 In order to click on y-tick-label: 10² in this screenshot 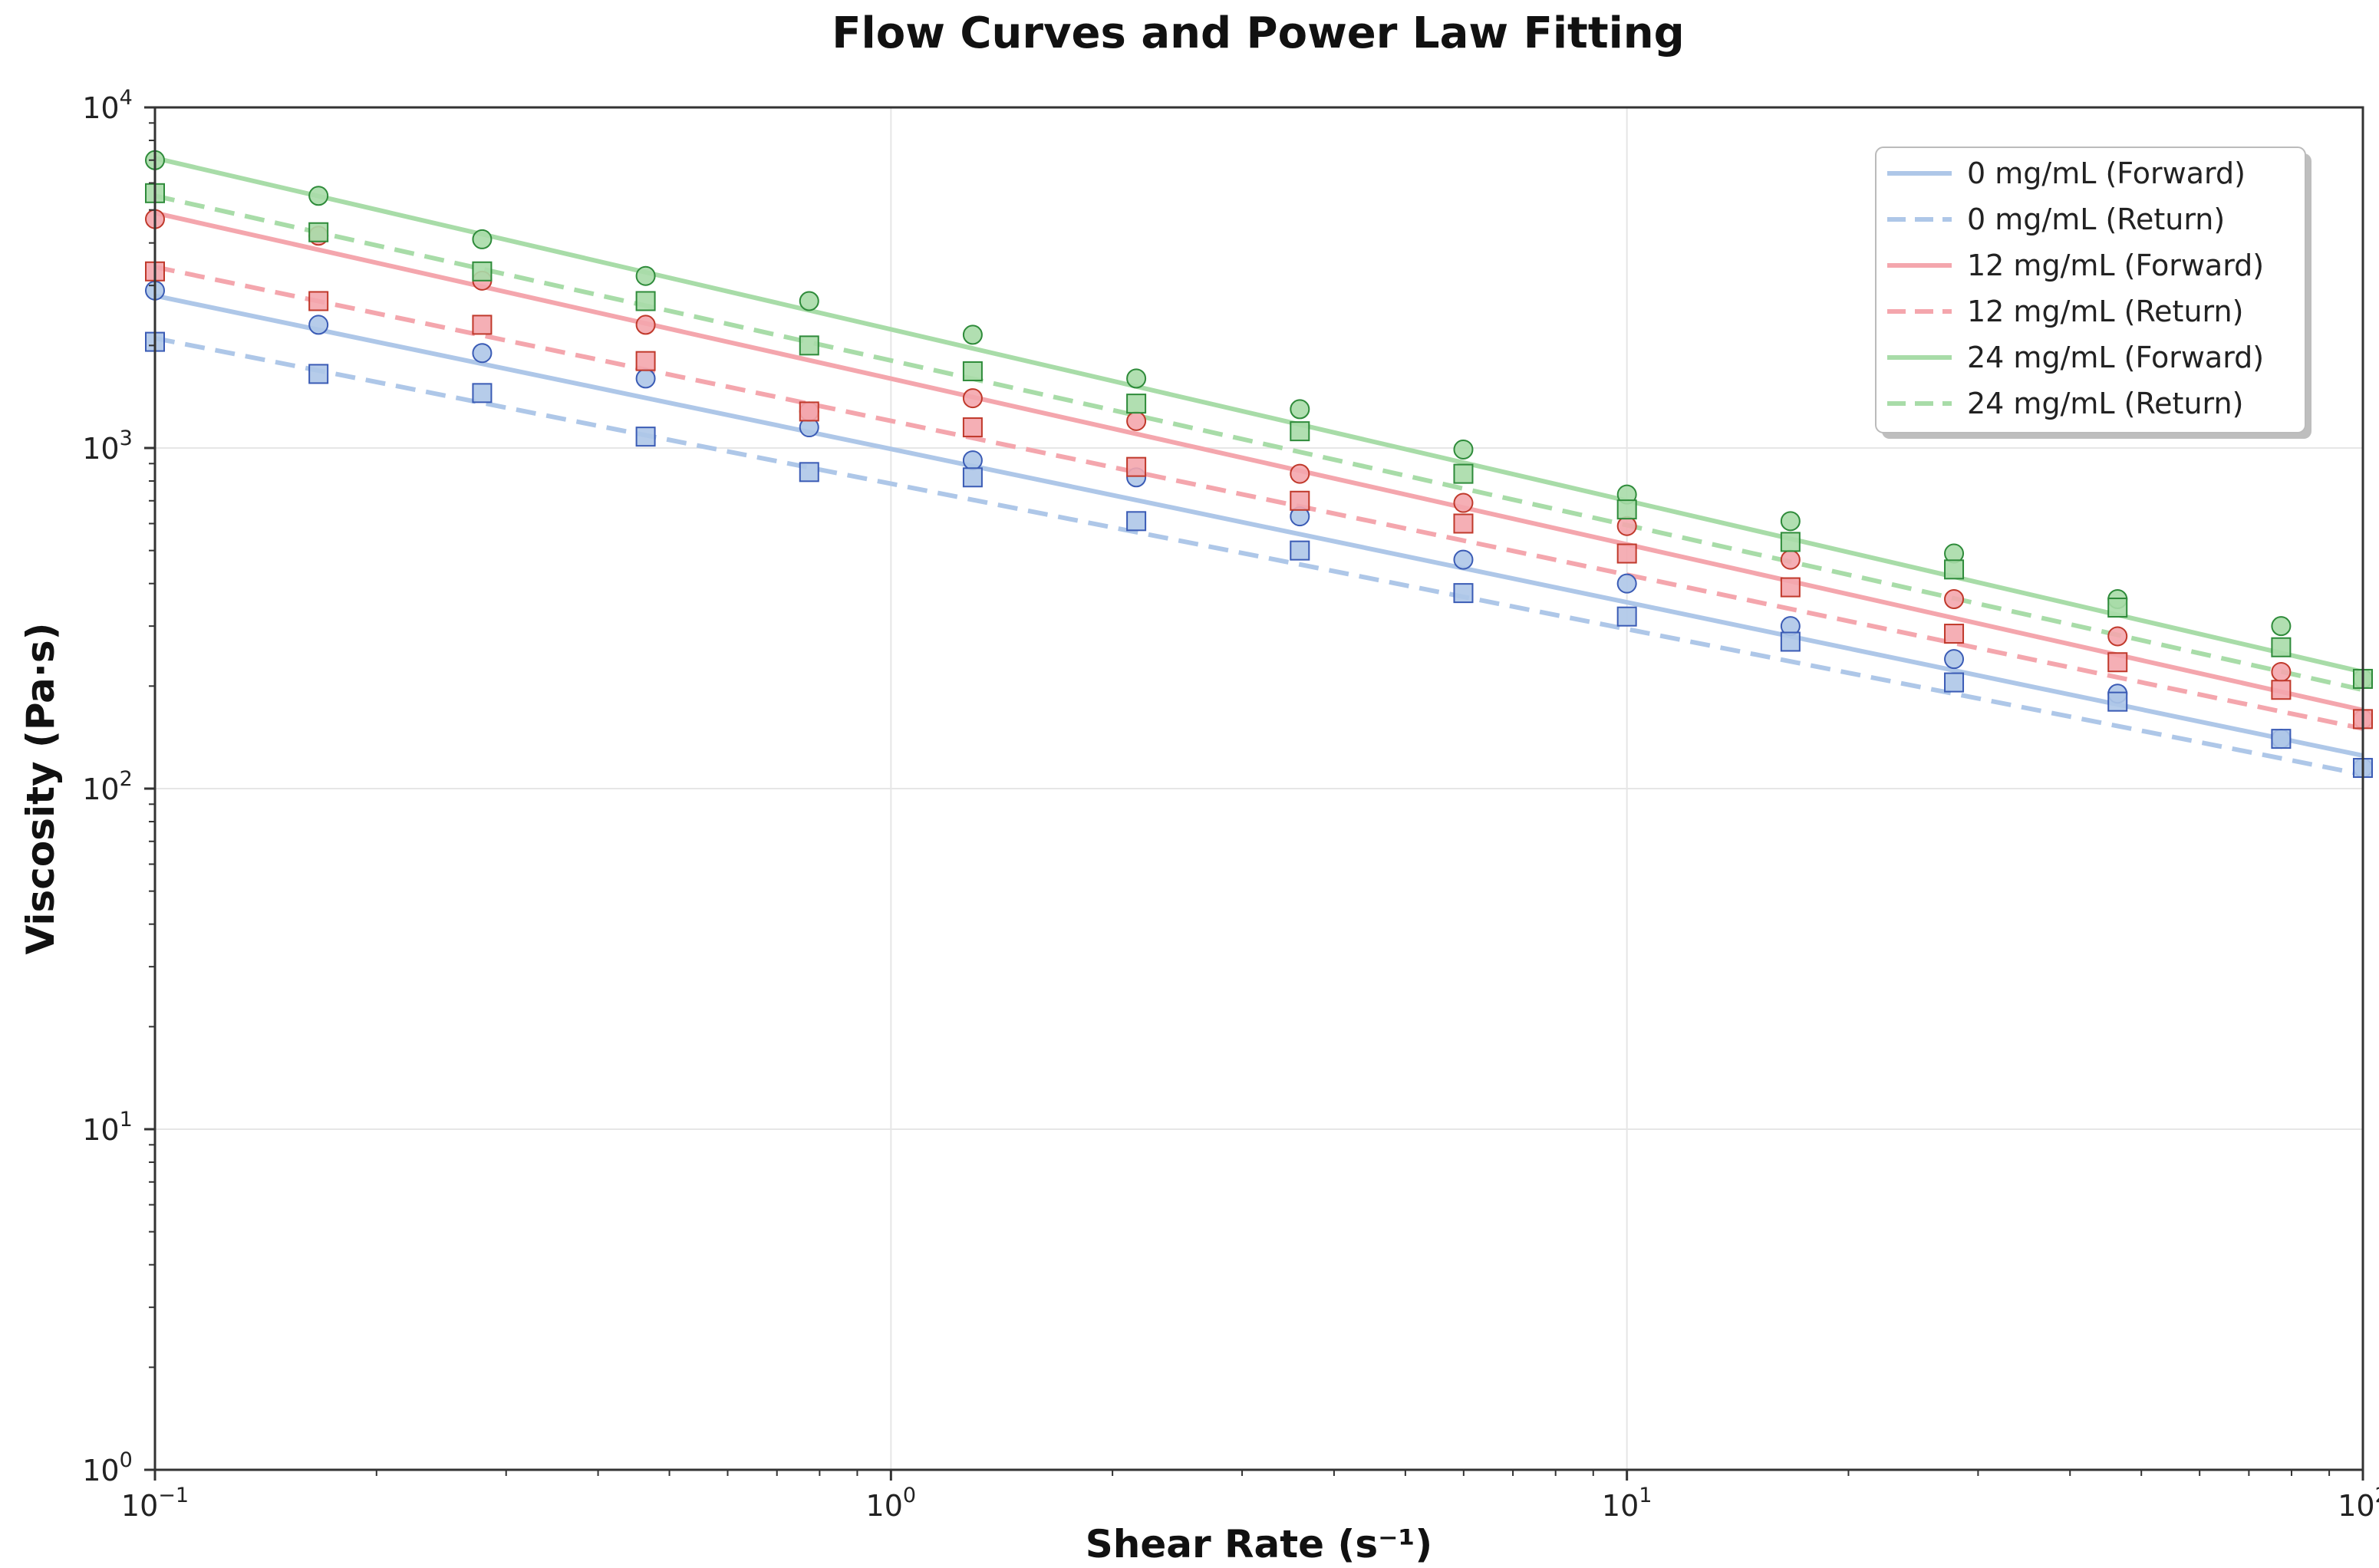, I will do `click(107, 786)`.